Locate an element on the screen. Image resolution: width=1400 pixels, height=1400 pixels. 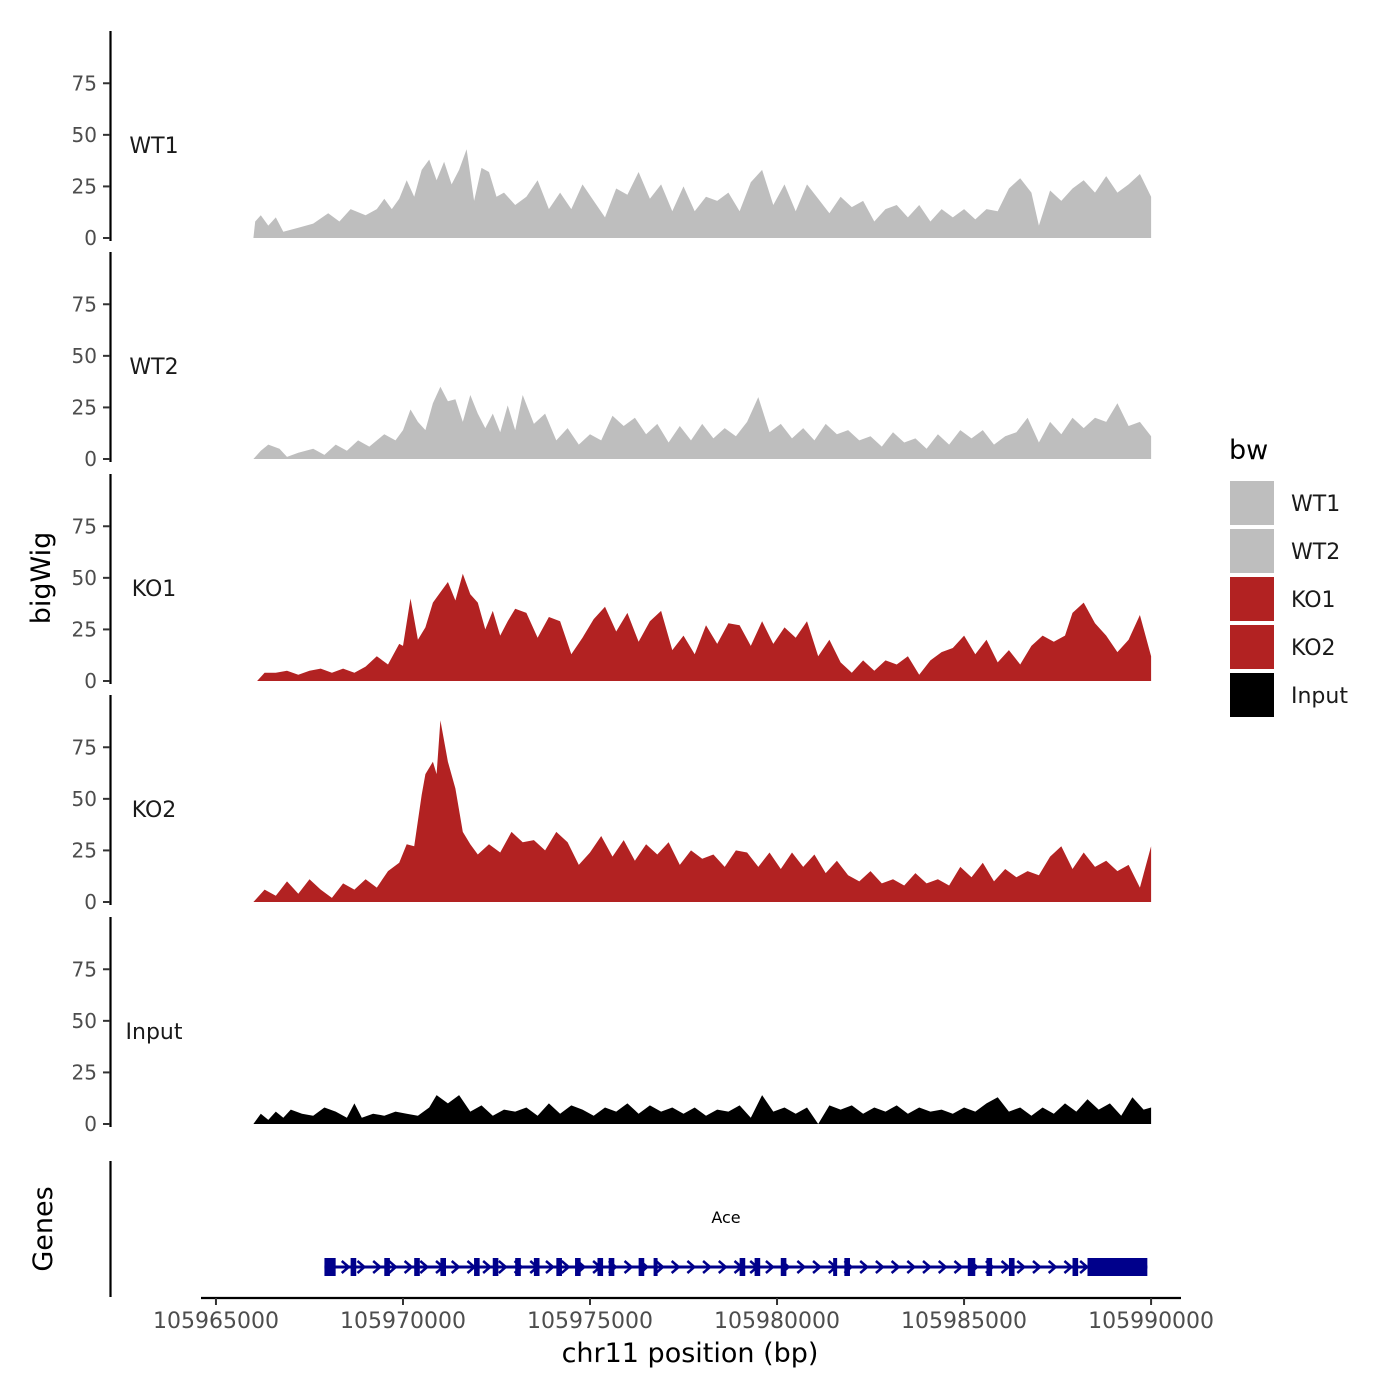
track-label: KO2 is located at coordinates (154, 810).